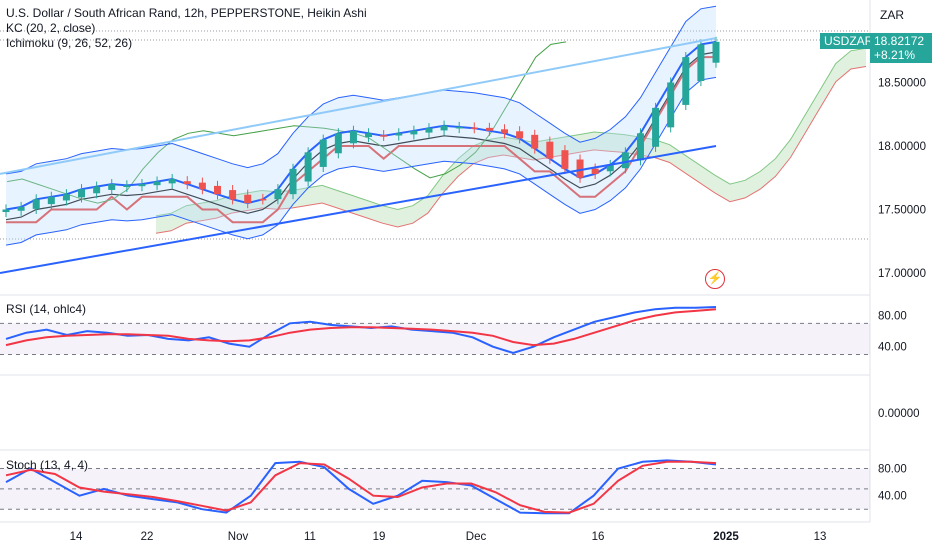  I want to click on time-tick-label: 19, so click(379, 537).